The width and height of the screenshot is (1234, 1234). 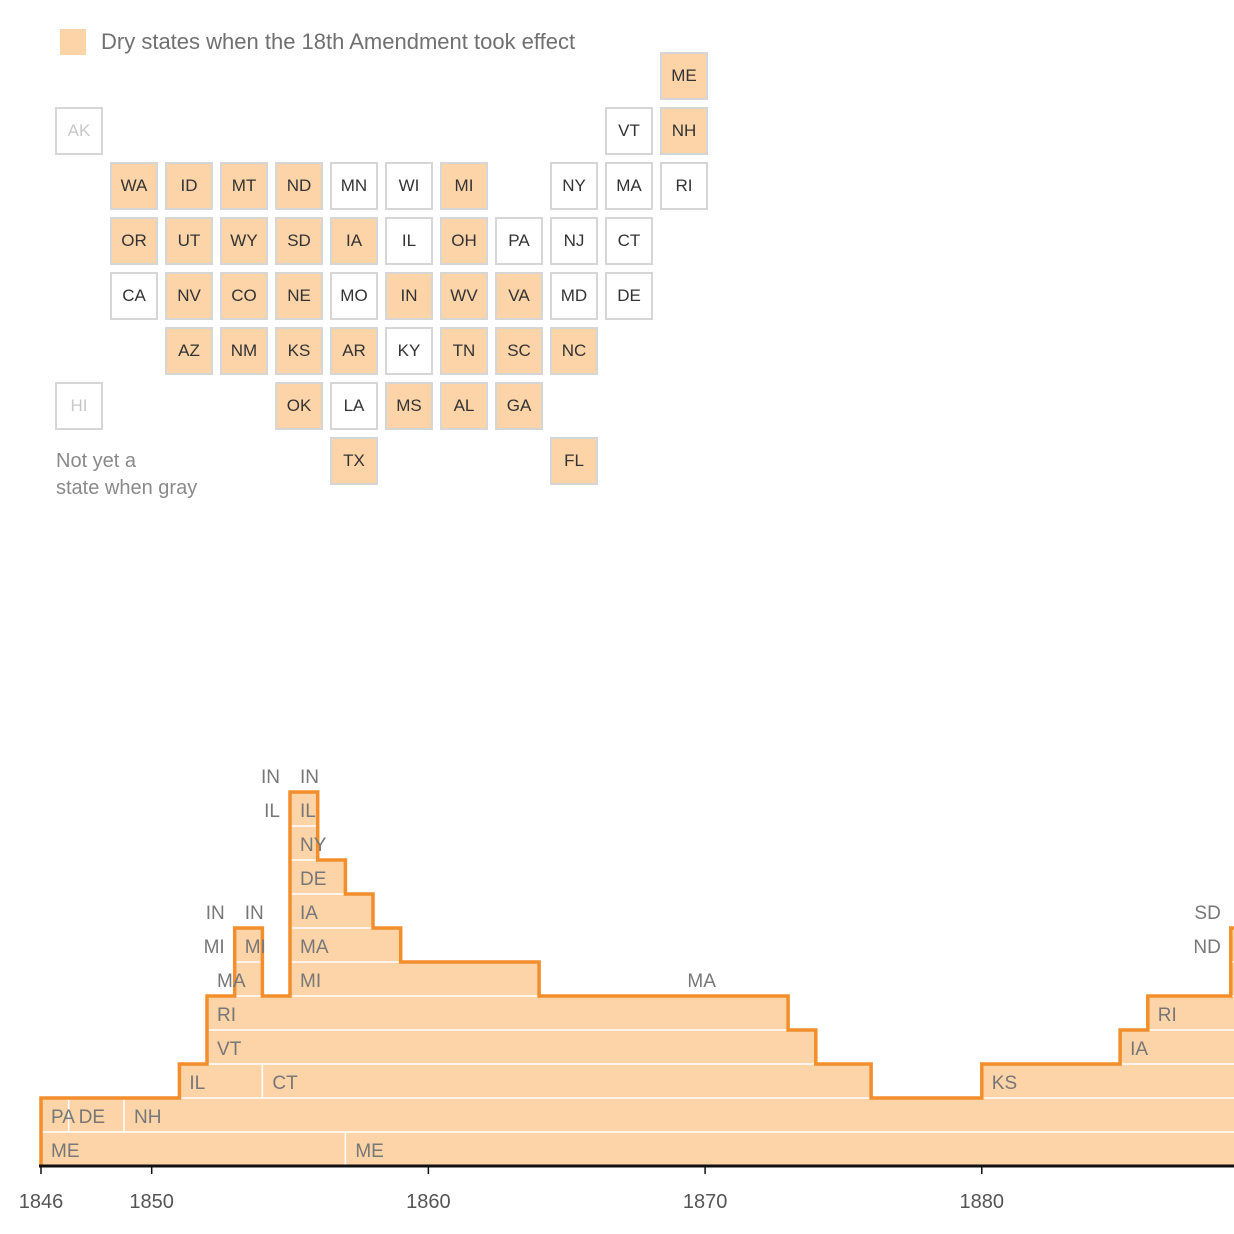 I want to click on state-tile-hi: HI, so click(x=79, y=406).